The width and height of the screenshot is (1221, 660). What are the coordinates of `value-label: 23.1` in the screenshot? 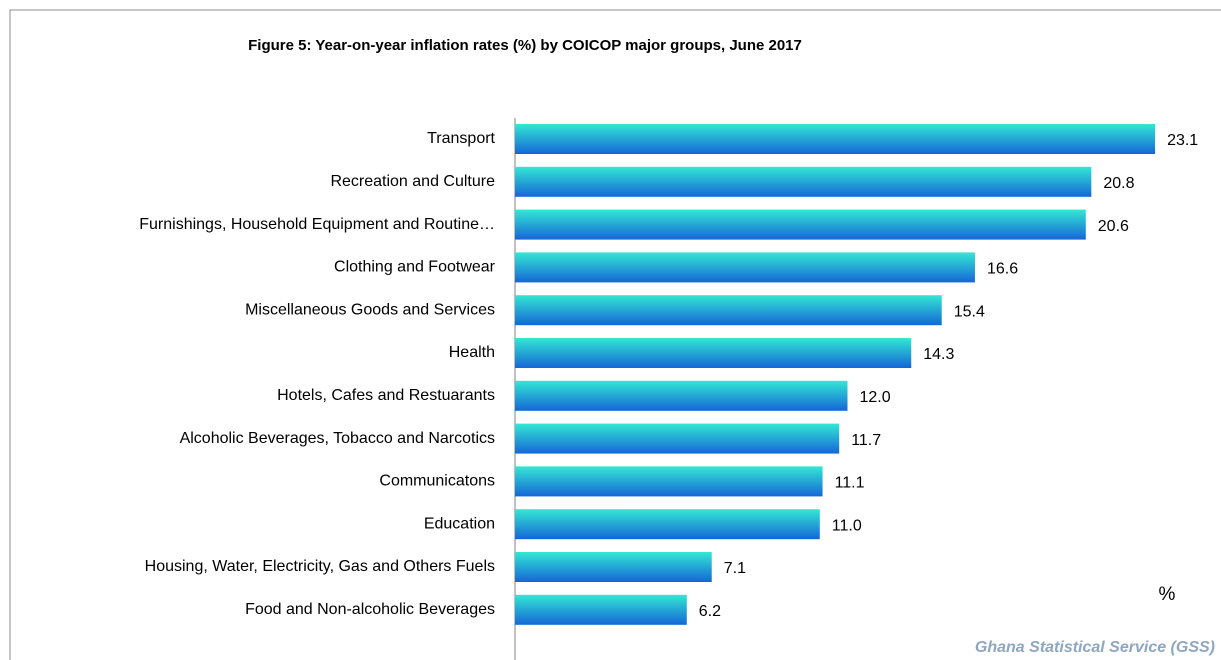 It's located at (1182, 140).